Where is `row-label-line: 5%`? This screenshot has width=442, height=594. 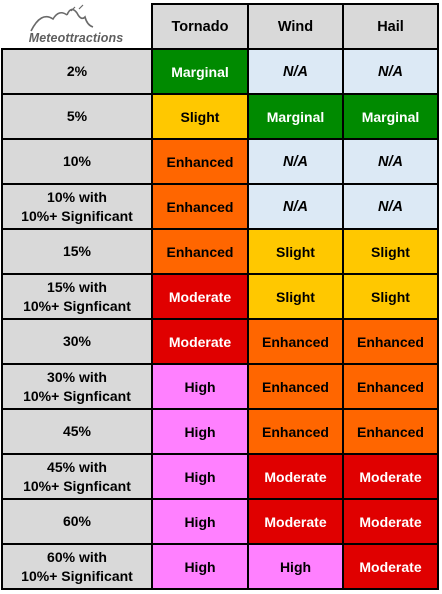 row-label-line: 5% is located at coordinates (77, 116).